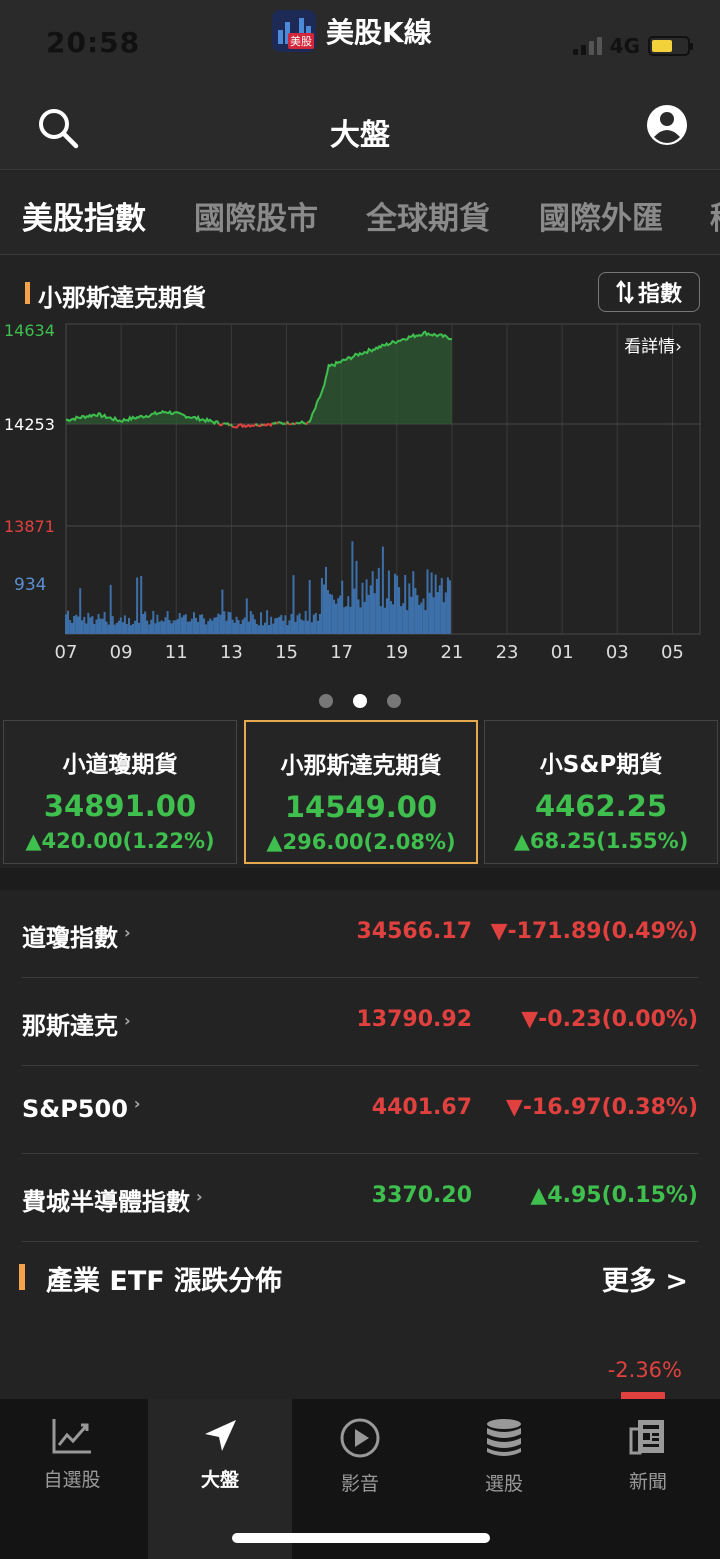  I want to click on index-value: 13790.92, so click(414, 1019).